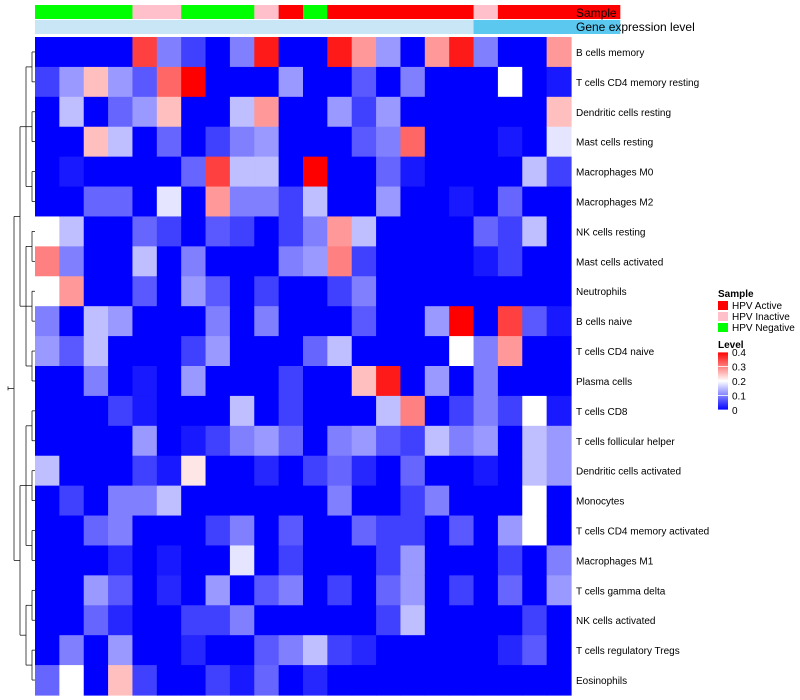  I want to click on level-tick-label: 0.4, so click(739, 353).